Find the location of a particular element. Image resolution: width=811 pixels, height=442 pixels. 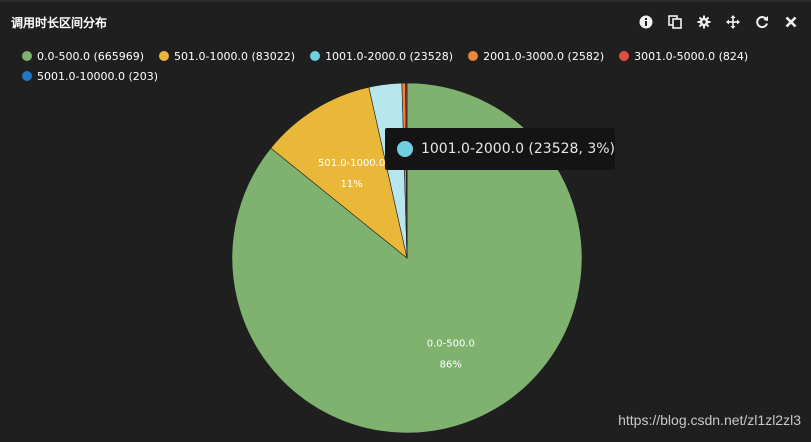

tooltip-text: 1001.0-2000.0 (23528, 3%) is located at coordinates (518, 149).